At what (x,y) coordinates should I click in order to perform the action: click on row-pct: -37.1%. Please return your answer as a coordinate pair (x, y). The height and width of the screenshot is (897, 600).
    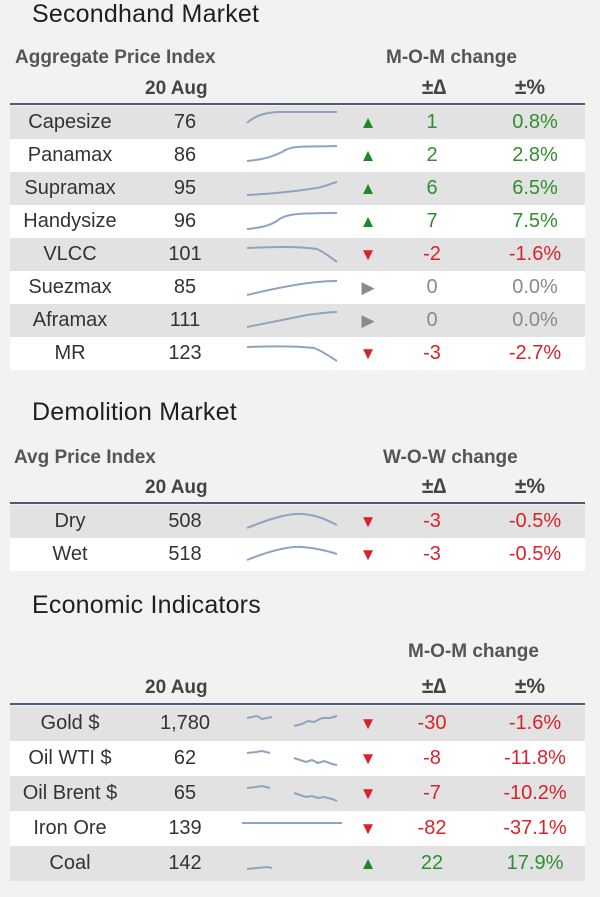
    Looking at the image, I should click on (535, 828).